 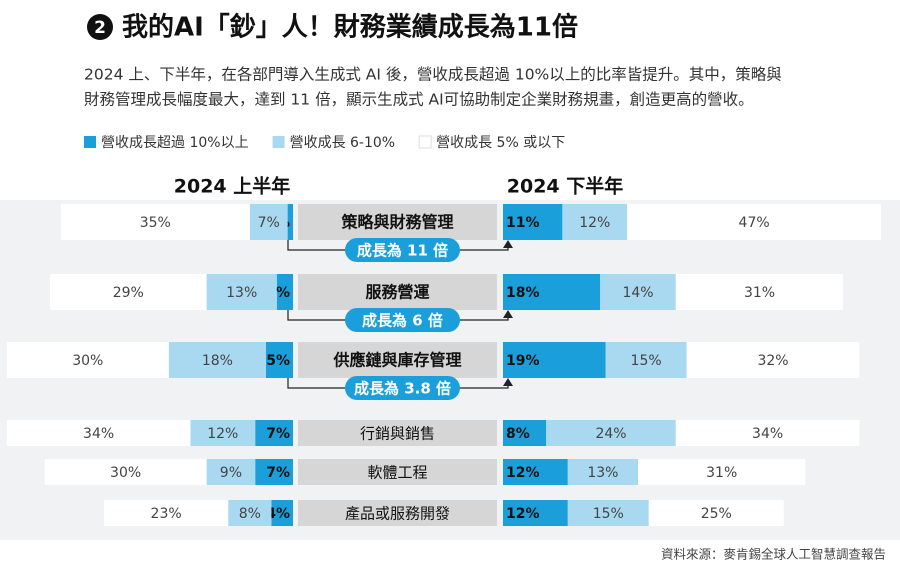 I want to click on value-label: 23%, so click(x=166, y=514).